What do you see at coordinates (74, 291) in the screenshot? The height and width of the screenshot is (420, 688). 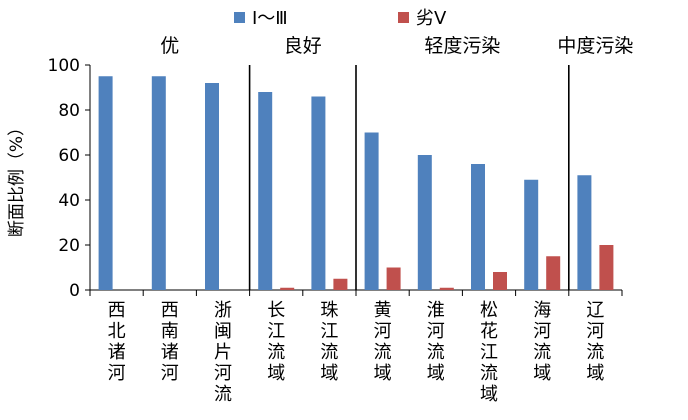 I see `y-tick-label: 0` at bounding box center [74, 291].